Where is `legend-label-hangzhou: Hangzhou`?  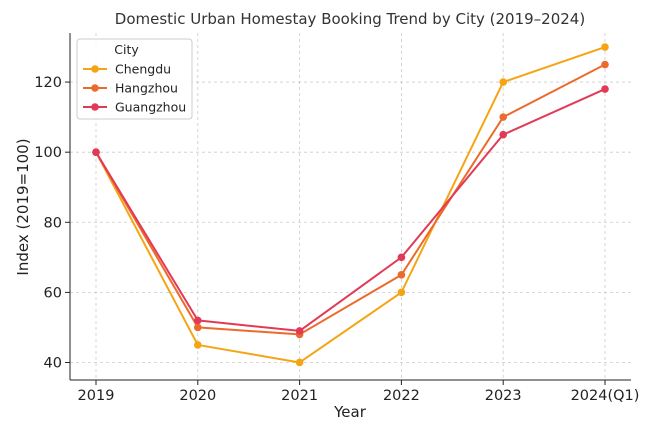 legend-label-hangzhou: Hangzhou is located at coordinates (146, 88).